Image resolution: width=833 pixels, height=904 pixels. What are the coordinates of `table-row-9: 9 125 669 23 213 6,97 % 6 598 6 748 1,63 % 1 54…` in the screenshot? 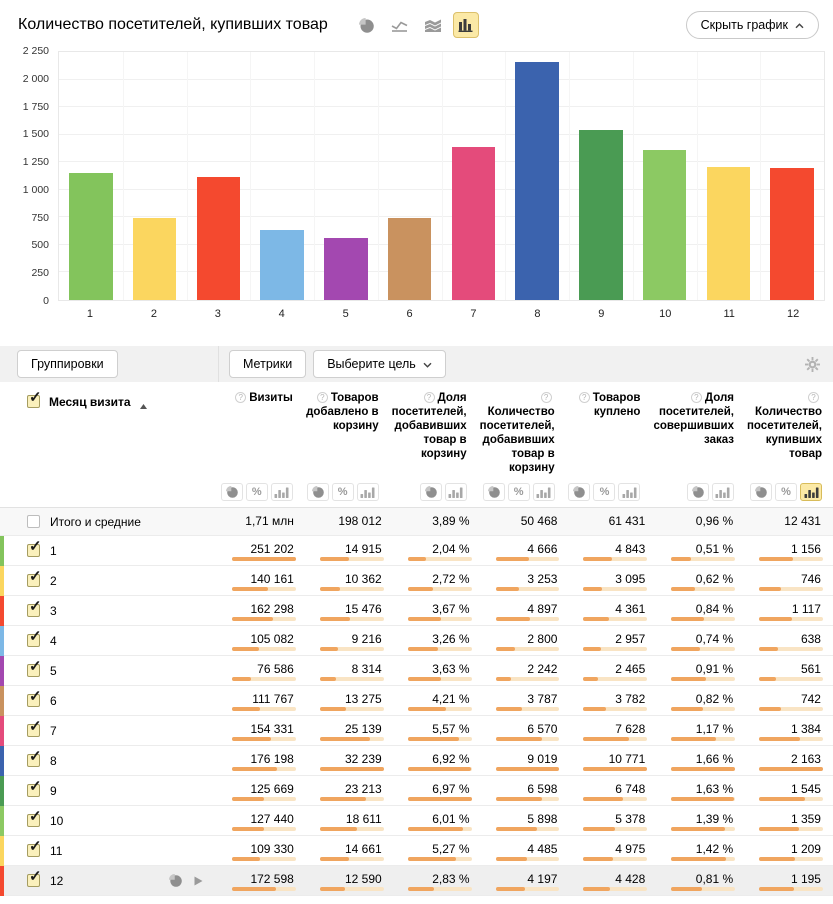 It's located at (416, 791).